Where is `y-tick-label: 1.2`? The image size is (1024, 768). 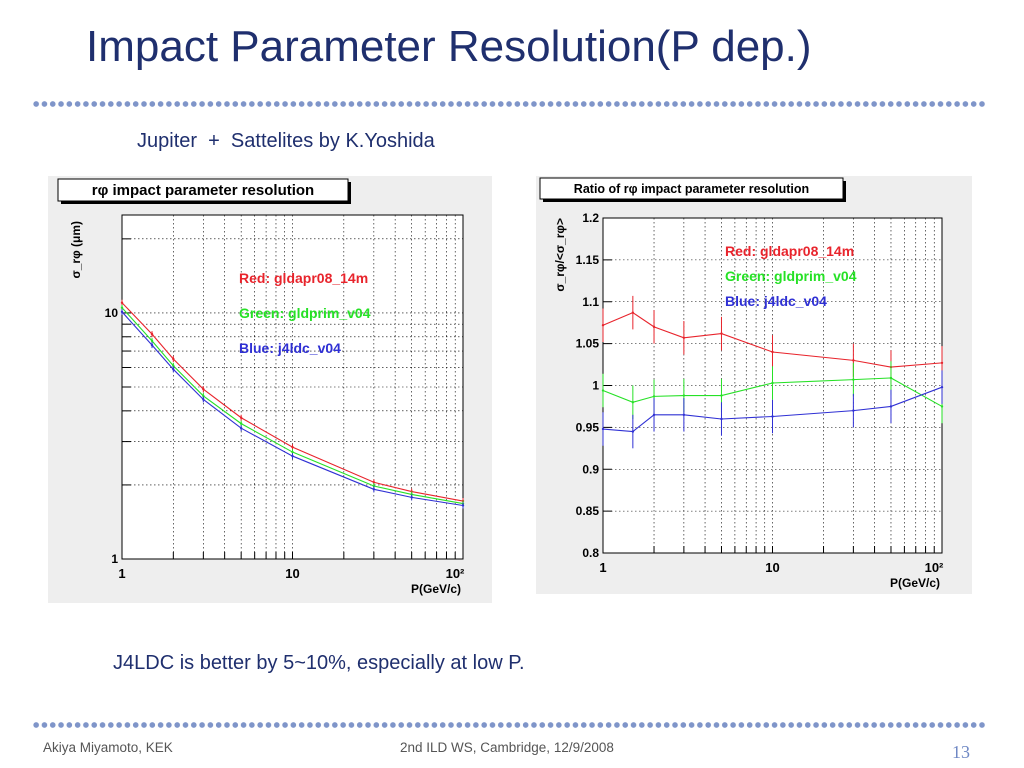 y-tick-label: 1.2 is located at coordinates (590, 218).